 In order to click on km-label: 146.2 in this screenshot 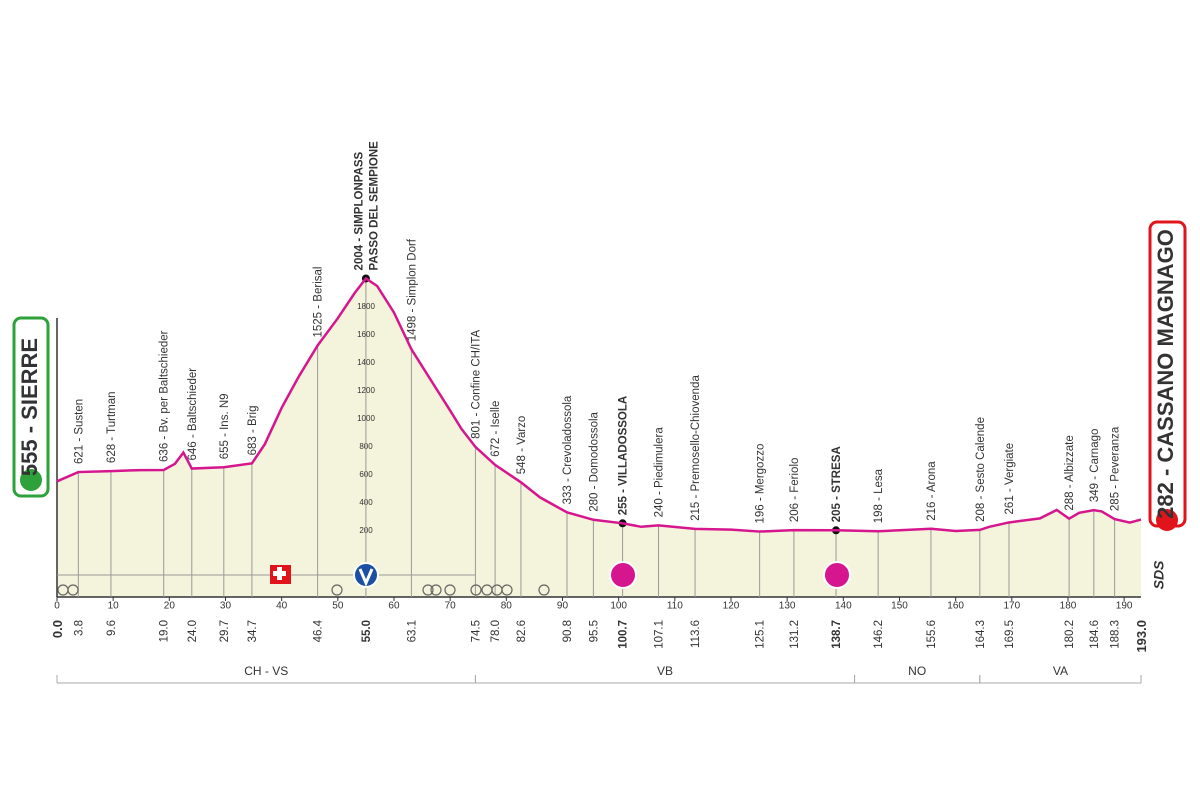, I will do `click(879, 634)`.